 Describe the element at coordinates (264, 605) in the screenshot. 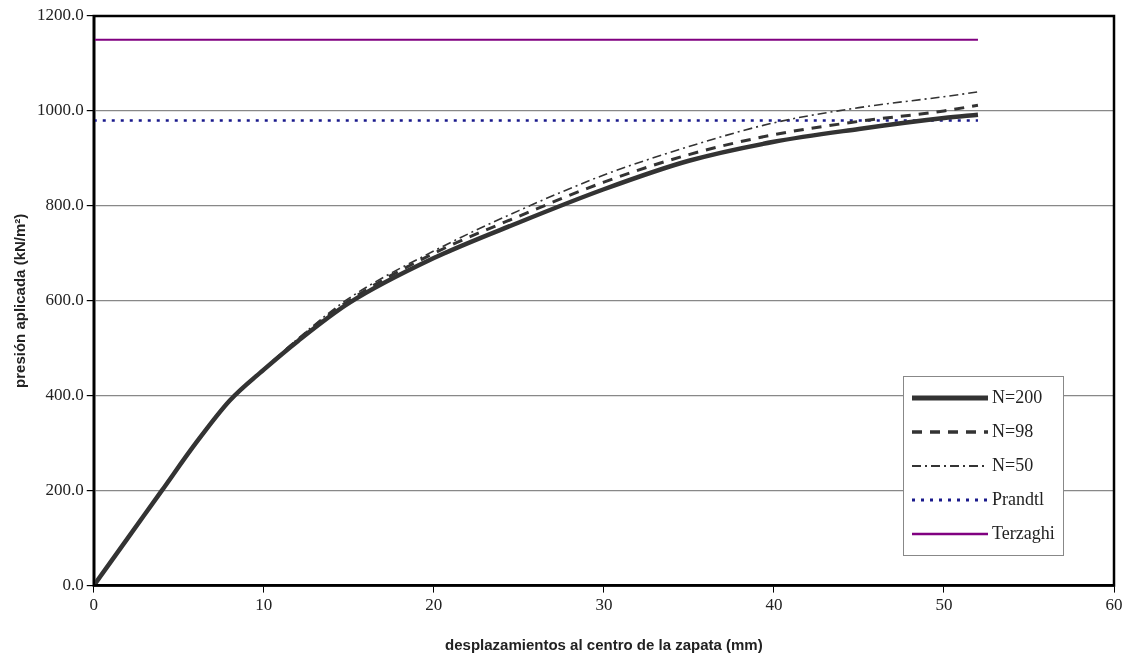

I see `x-tick-label: 10` at that location.